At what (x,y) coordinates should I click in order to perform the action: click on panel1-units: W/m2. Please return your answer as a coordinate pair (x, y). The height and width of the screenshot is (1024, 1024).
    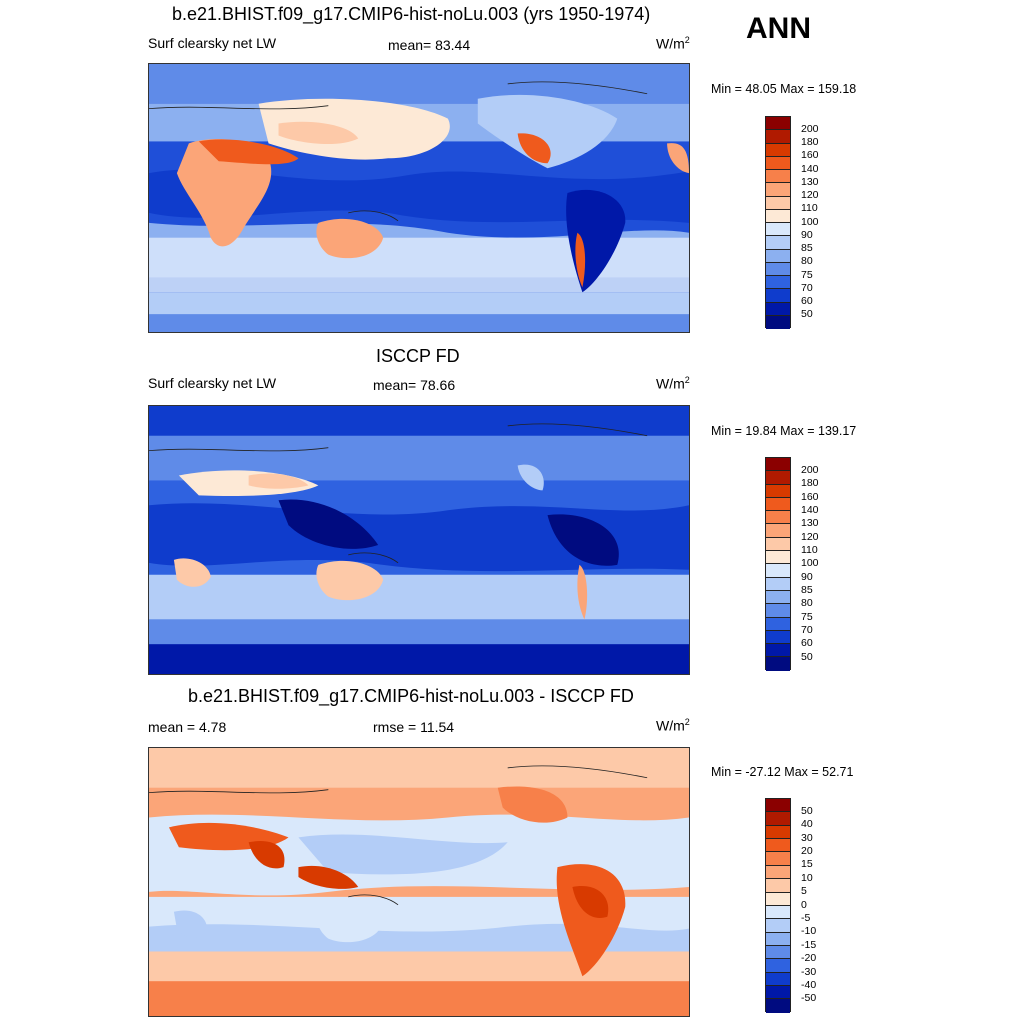
    Looking at the image, I should click on (673, 43).